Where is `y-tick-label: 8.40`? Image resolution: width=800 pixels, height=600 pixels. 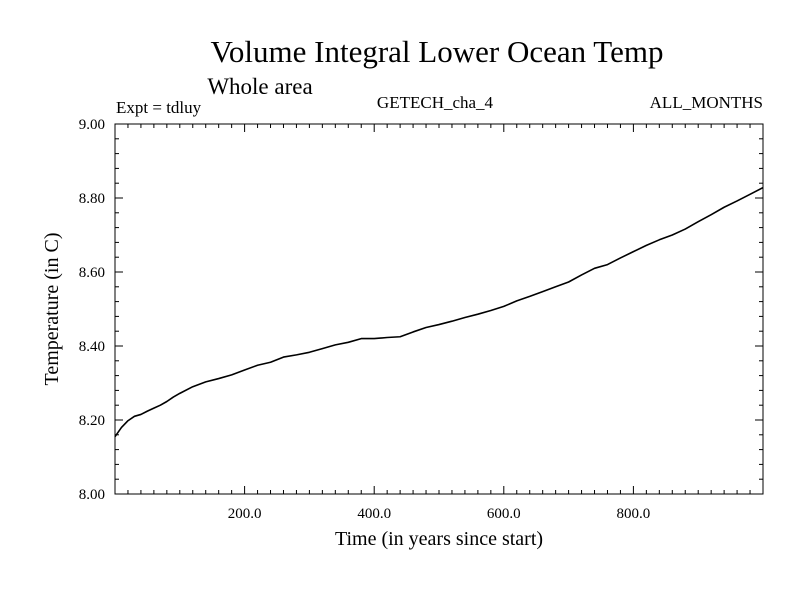
y-tick-label: 8.40 is located at coordinates (92, 347).